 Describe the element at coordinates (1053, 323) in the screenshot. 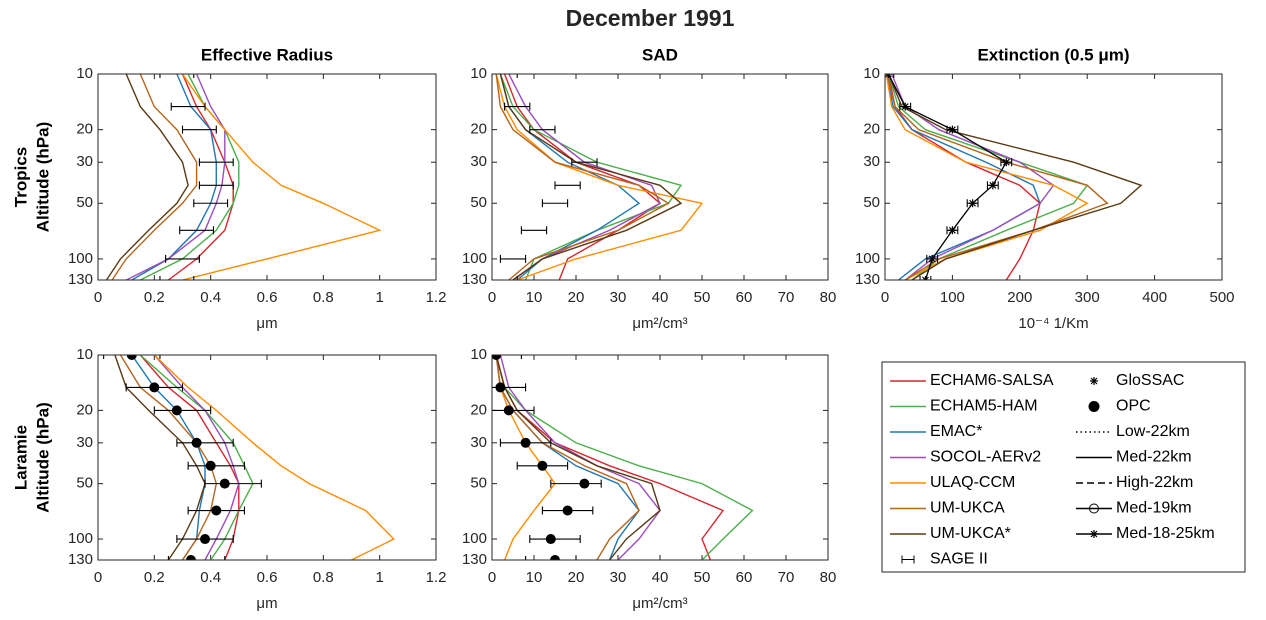

I see `x-axis-label: 10⁻⁴ 1/Km` at that location.